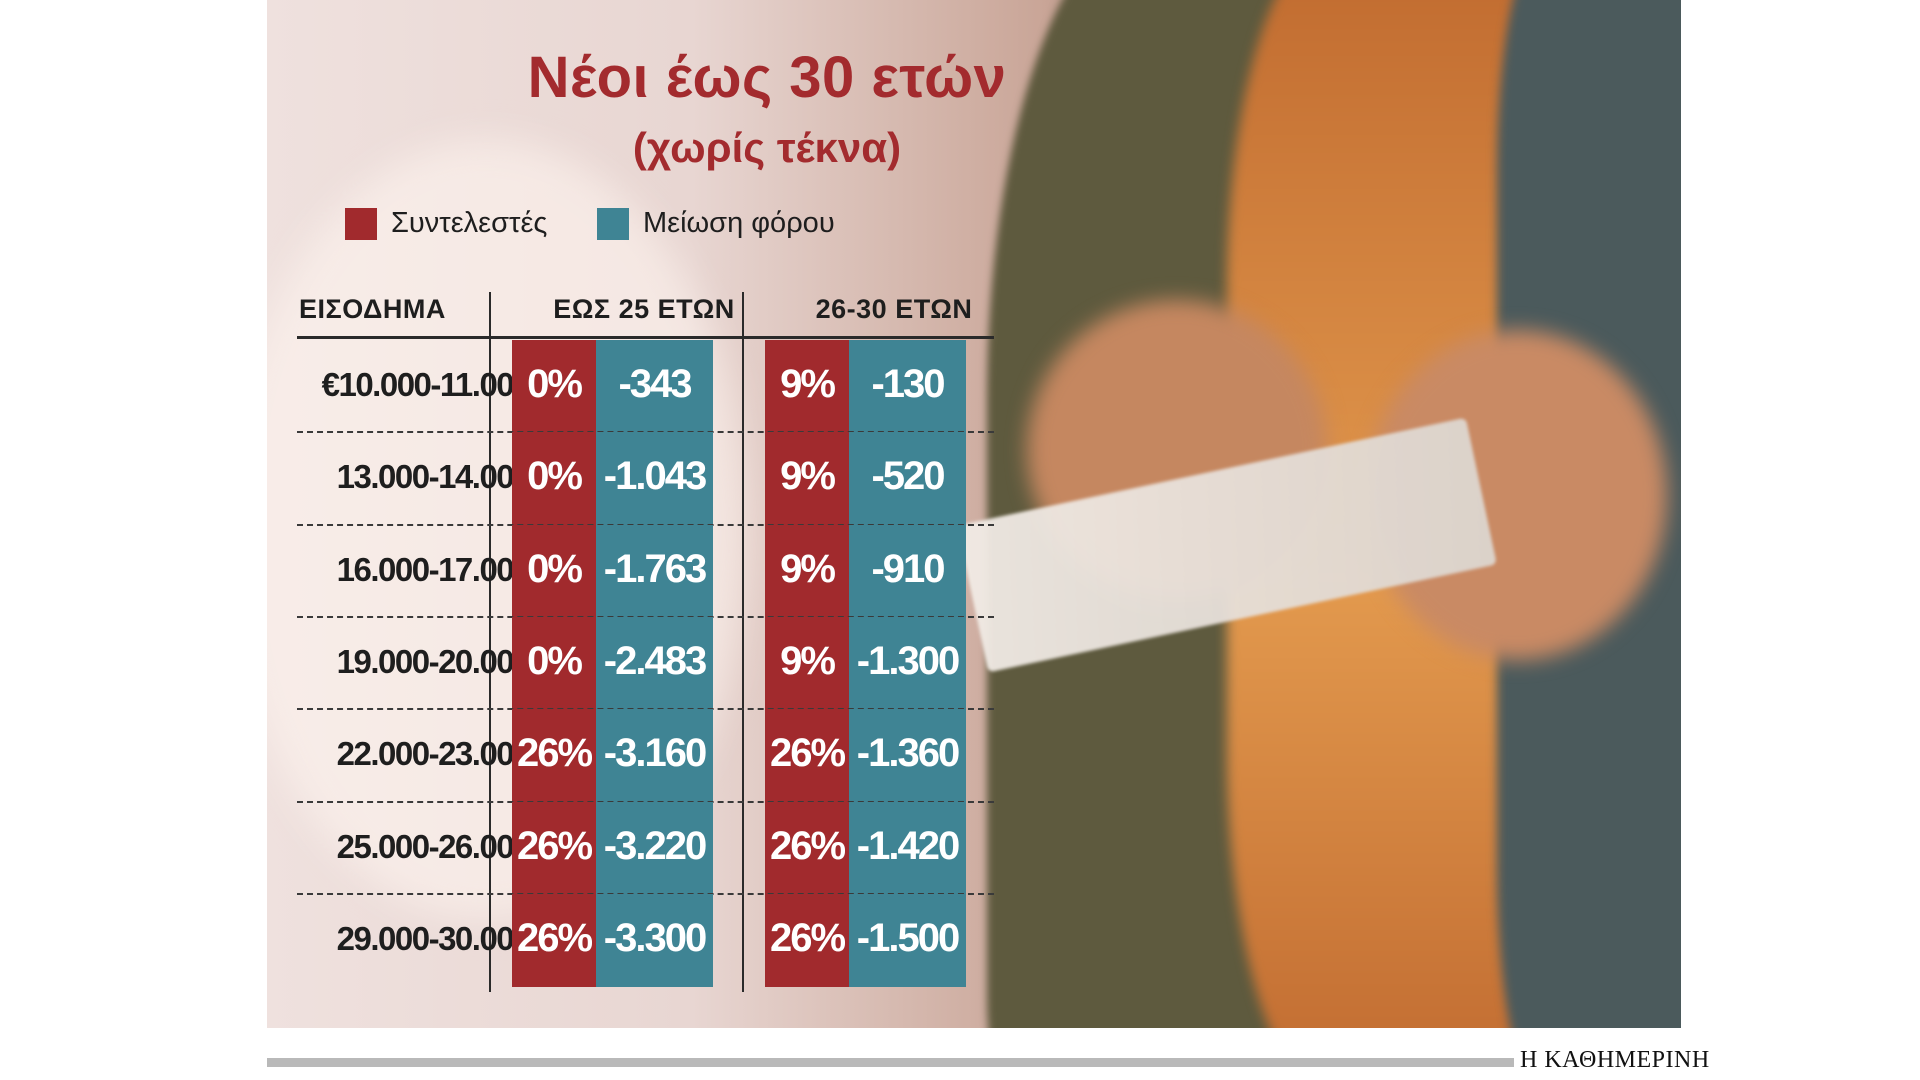 This screenshot has width=1920, height=1080. What do you see at coordinates (907, 940) in the screenshot?
I see `cell-26-30-reduction: -1.500` at bounding box center [907, 940].